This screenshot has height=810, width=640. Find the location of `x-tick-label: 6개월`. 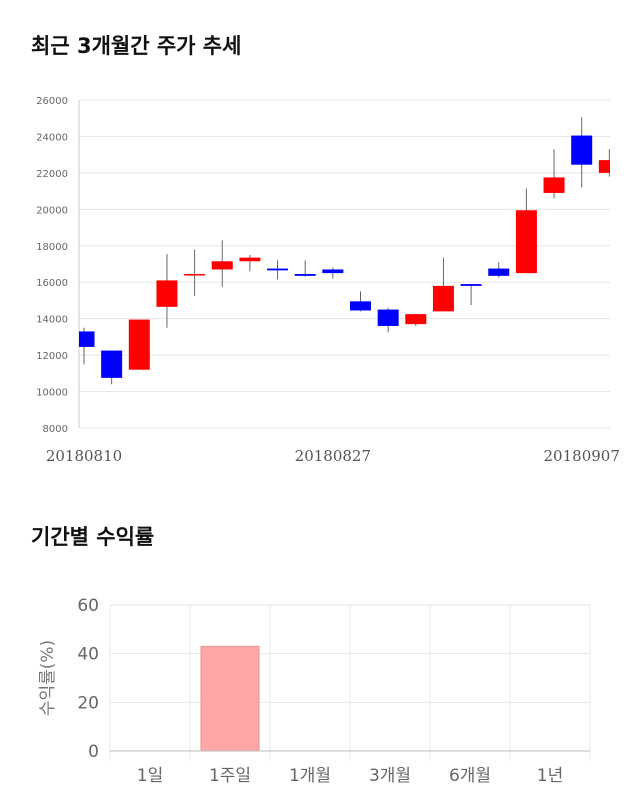

x-tick-label: 6개월 is located at coordinates (470, 776).